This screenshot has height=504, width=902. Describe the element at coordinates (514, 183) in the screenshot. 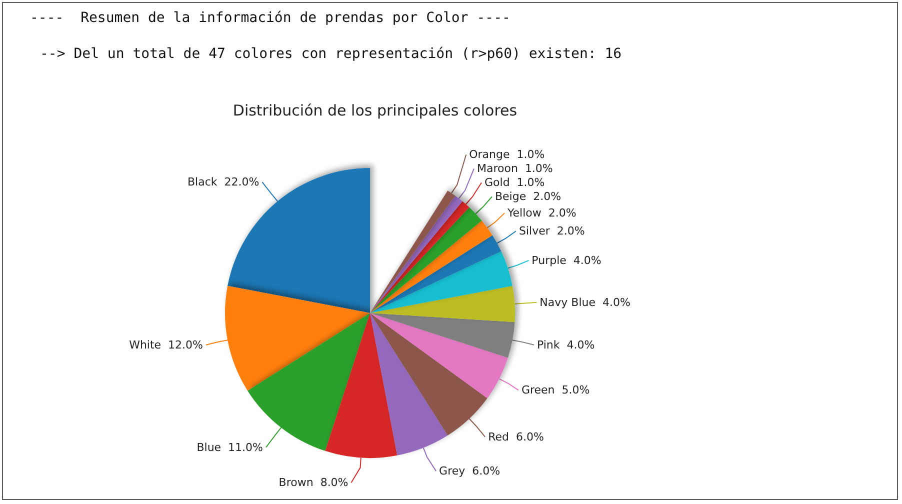

I see `slice-label: Gold 1.0%` at that location.